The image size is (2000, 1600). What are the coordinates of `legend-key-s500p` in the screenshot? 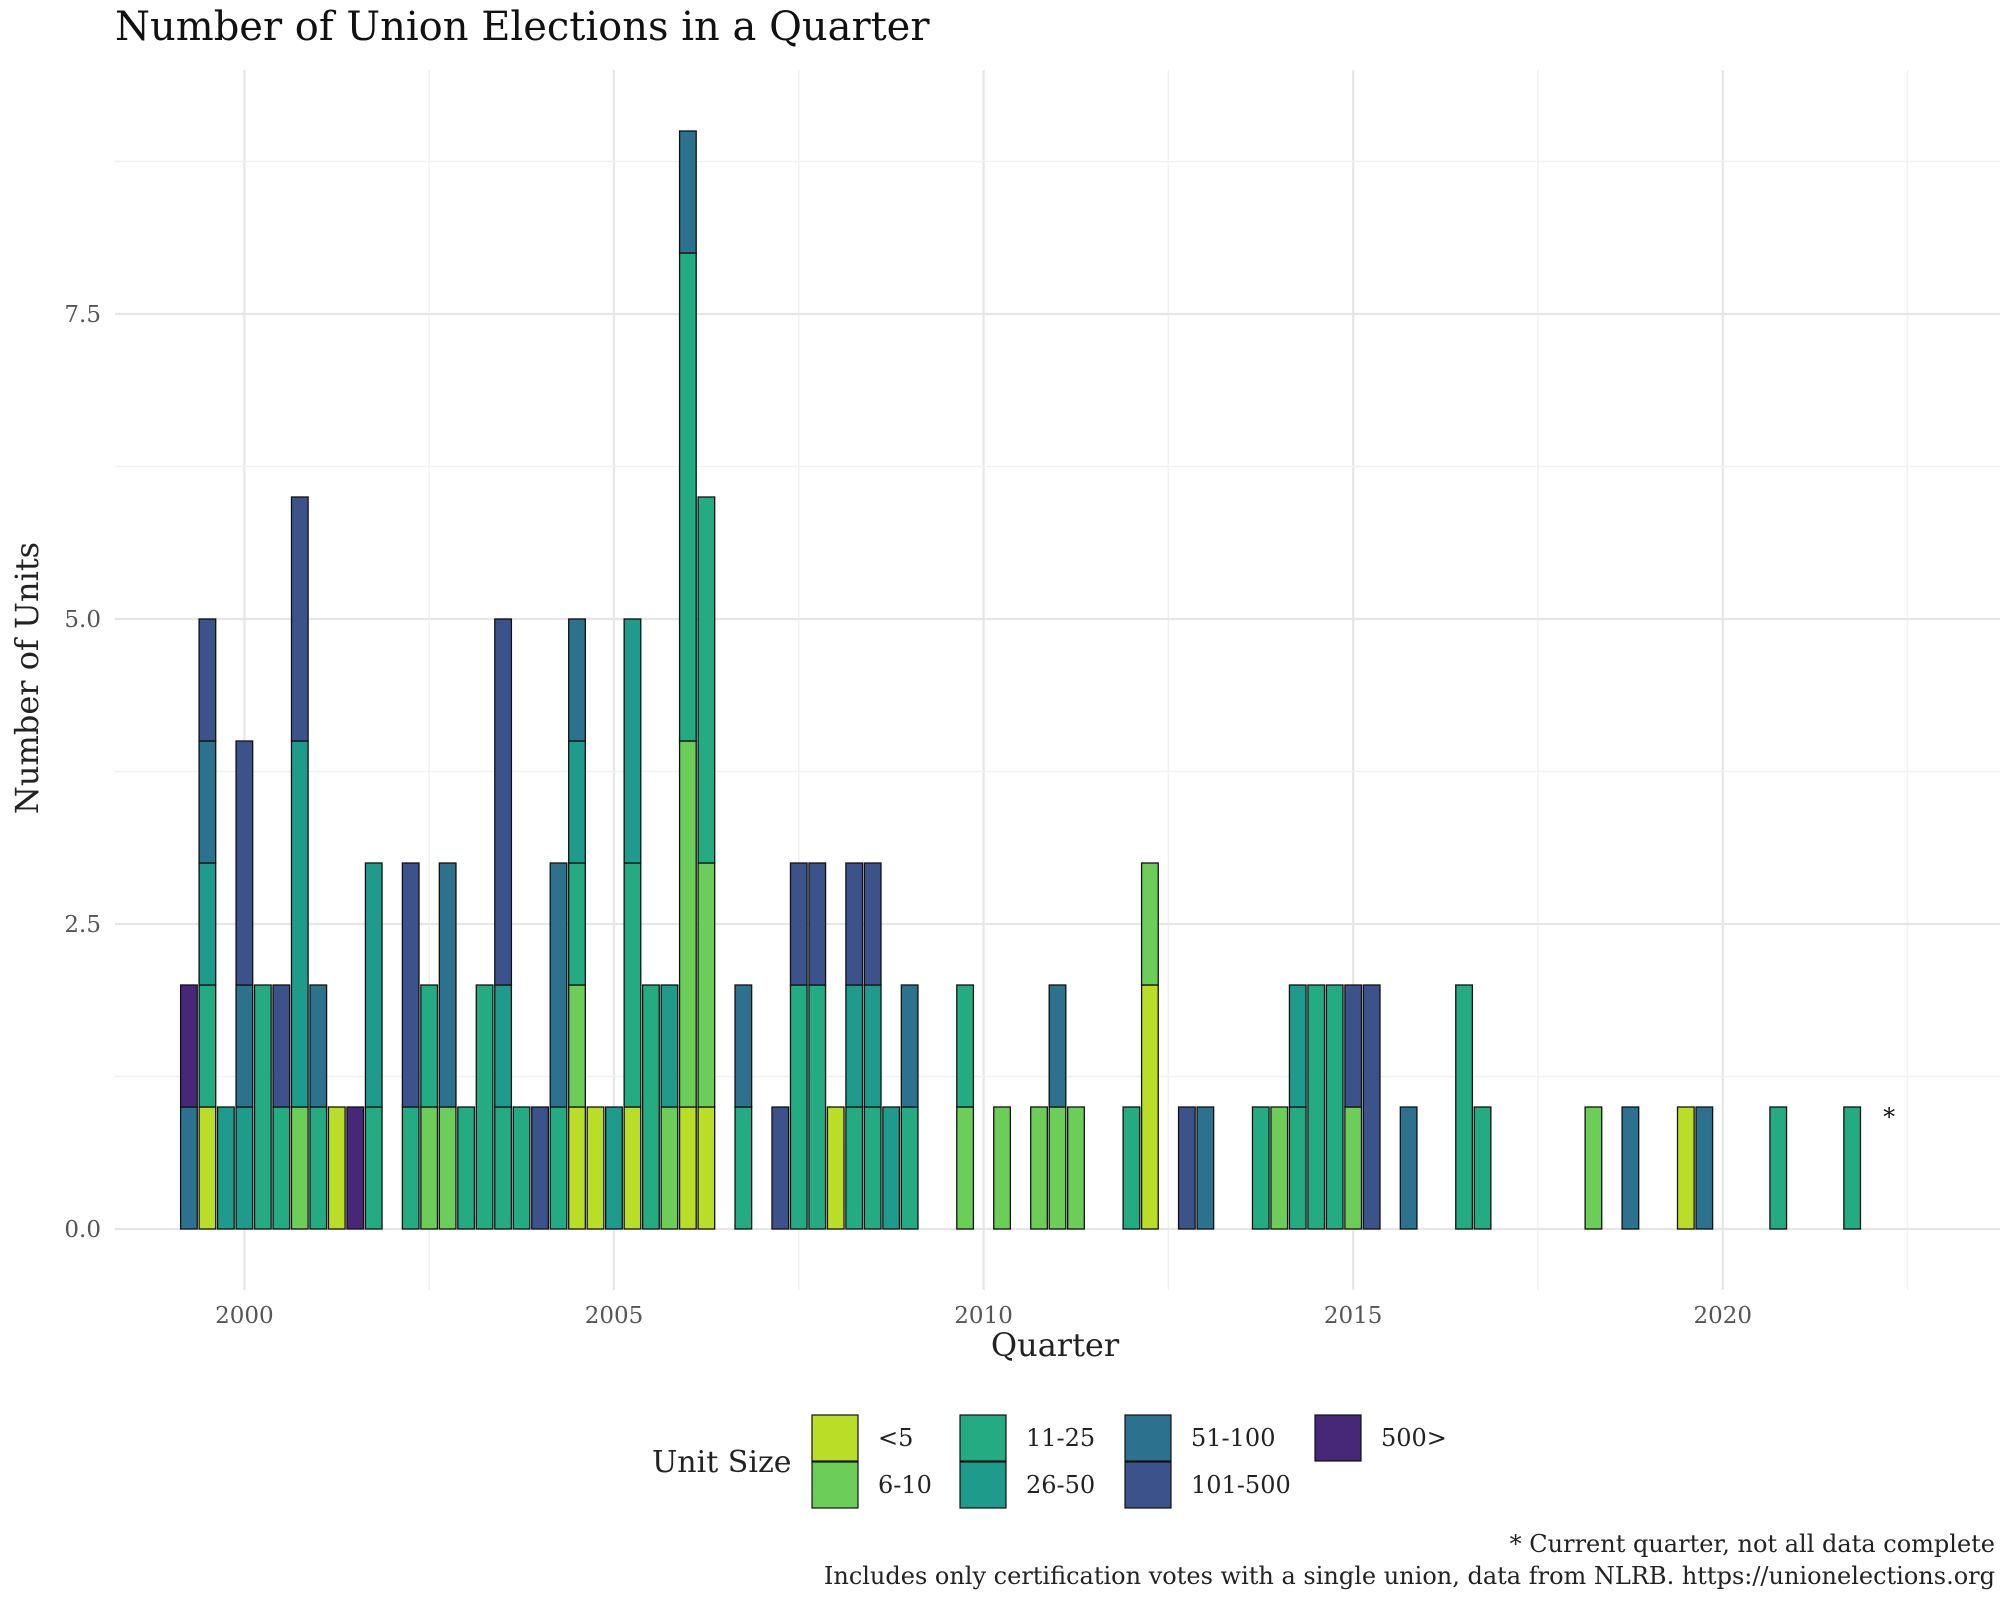 It's located at (1338, 1438).